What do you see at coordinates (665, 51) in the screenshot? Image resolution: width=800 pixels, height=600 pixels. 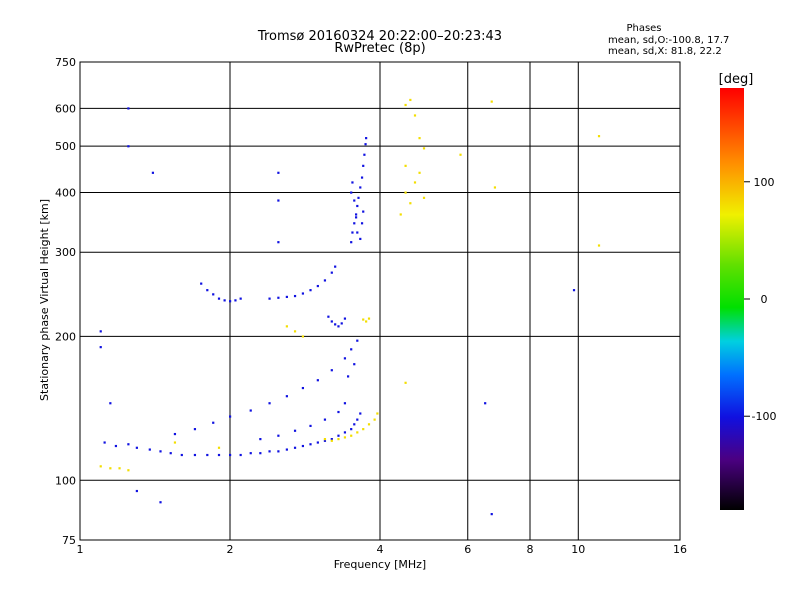 I see `phase-stats-x: mean, sd,X: 81.8, 22.2` at bounding box center [665, 51].